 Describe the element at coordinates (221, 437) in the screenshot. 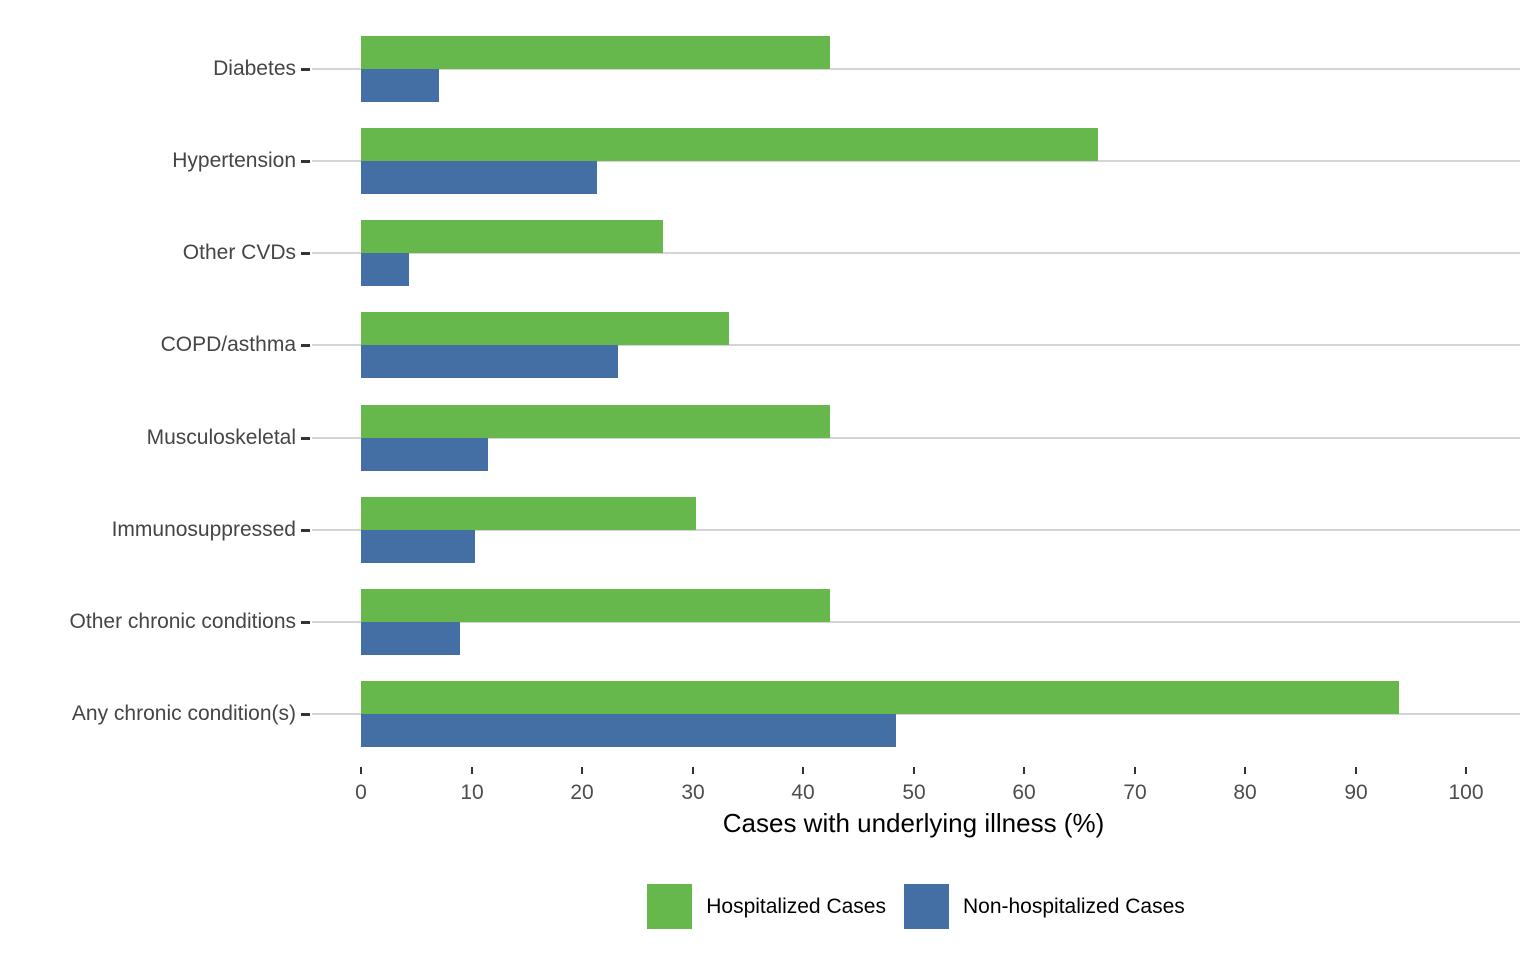

I see `category-label: Musculoskeletal` at that location.